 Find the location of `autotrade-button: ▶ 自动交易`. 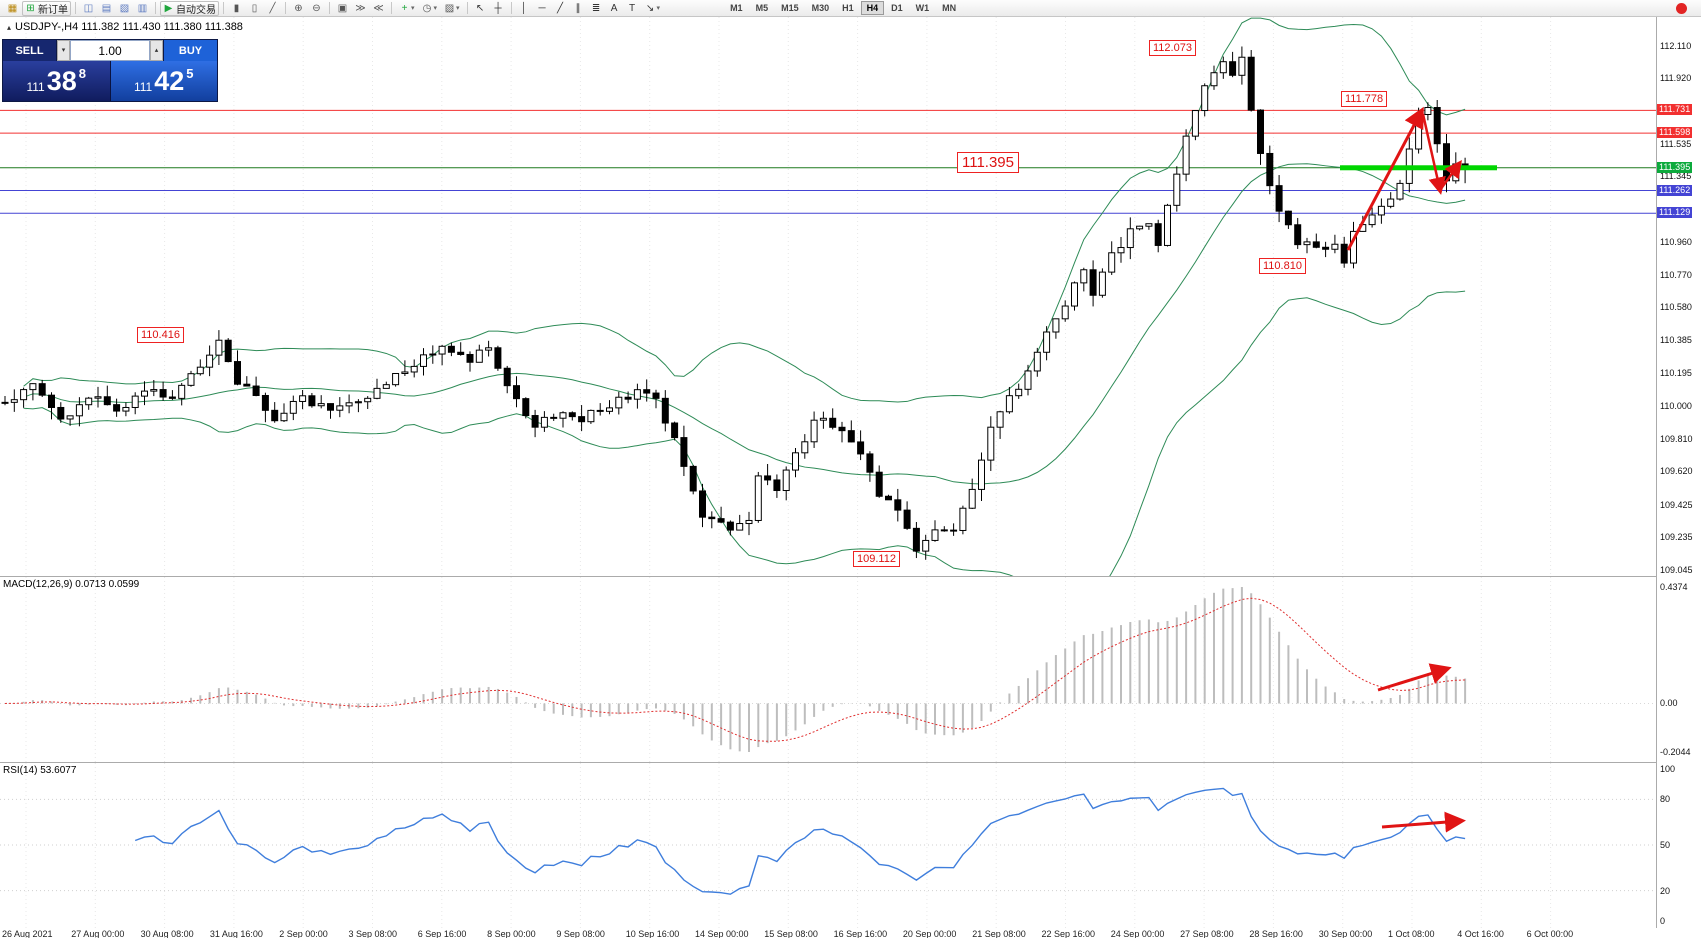

autotrade-button: ▶ 自动交易 is located at coordinates (189, 8).